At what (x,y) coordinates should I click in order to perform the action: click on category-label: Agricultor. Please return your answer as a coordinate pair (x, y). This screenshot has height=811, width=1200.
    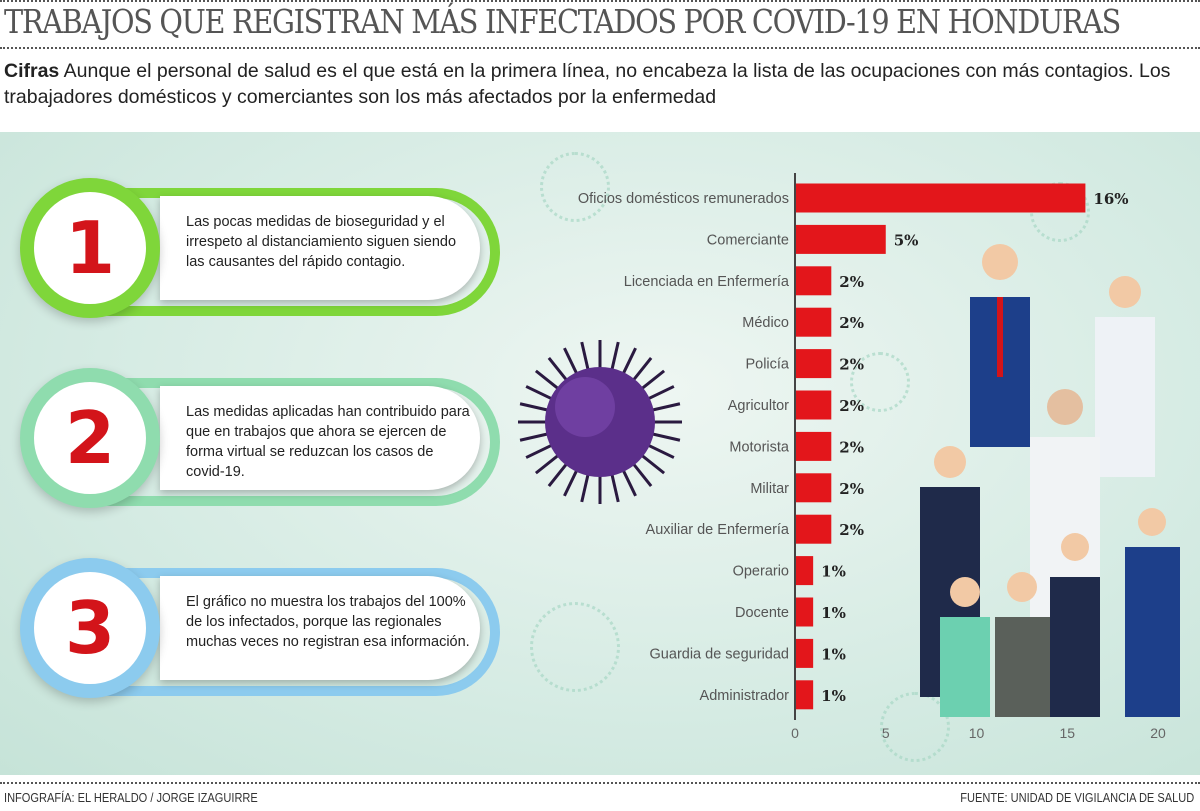
    Looking at the image, I should click on (758, 406).